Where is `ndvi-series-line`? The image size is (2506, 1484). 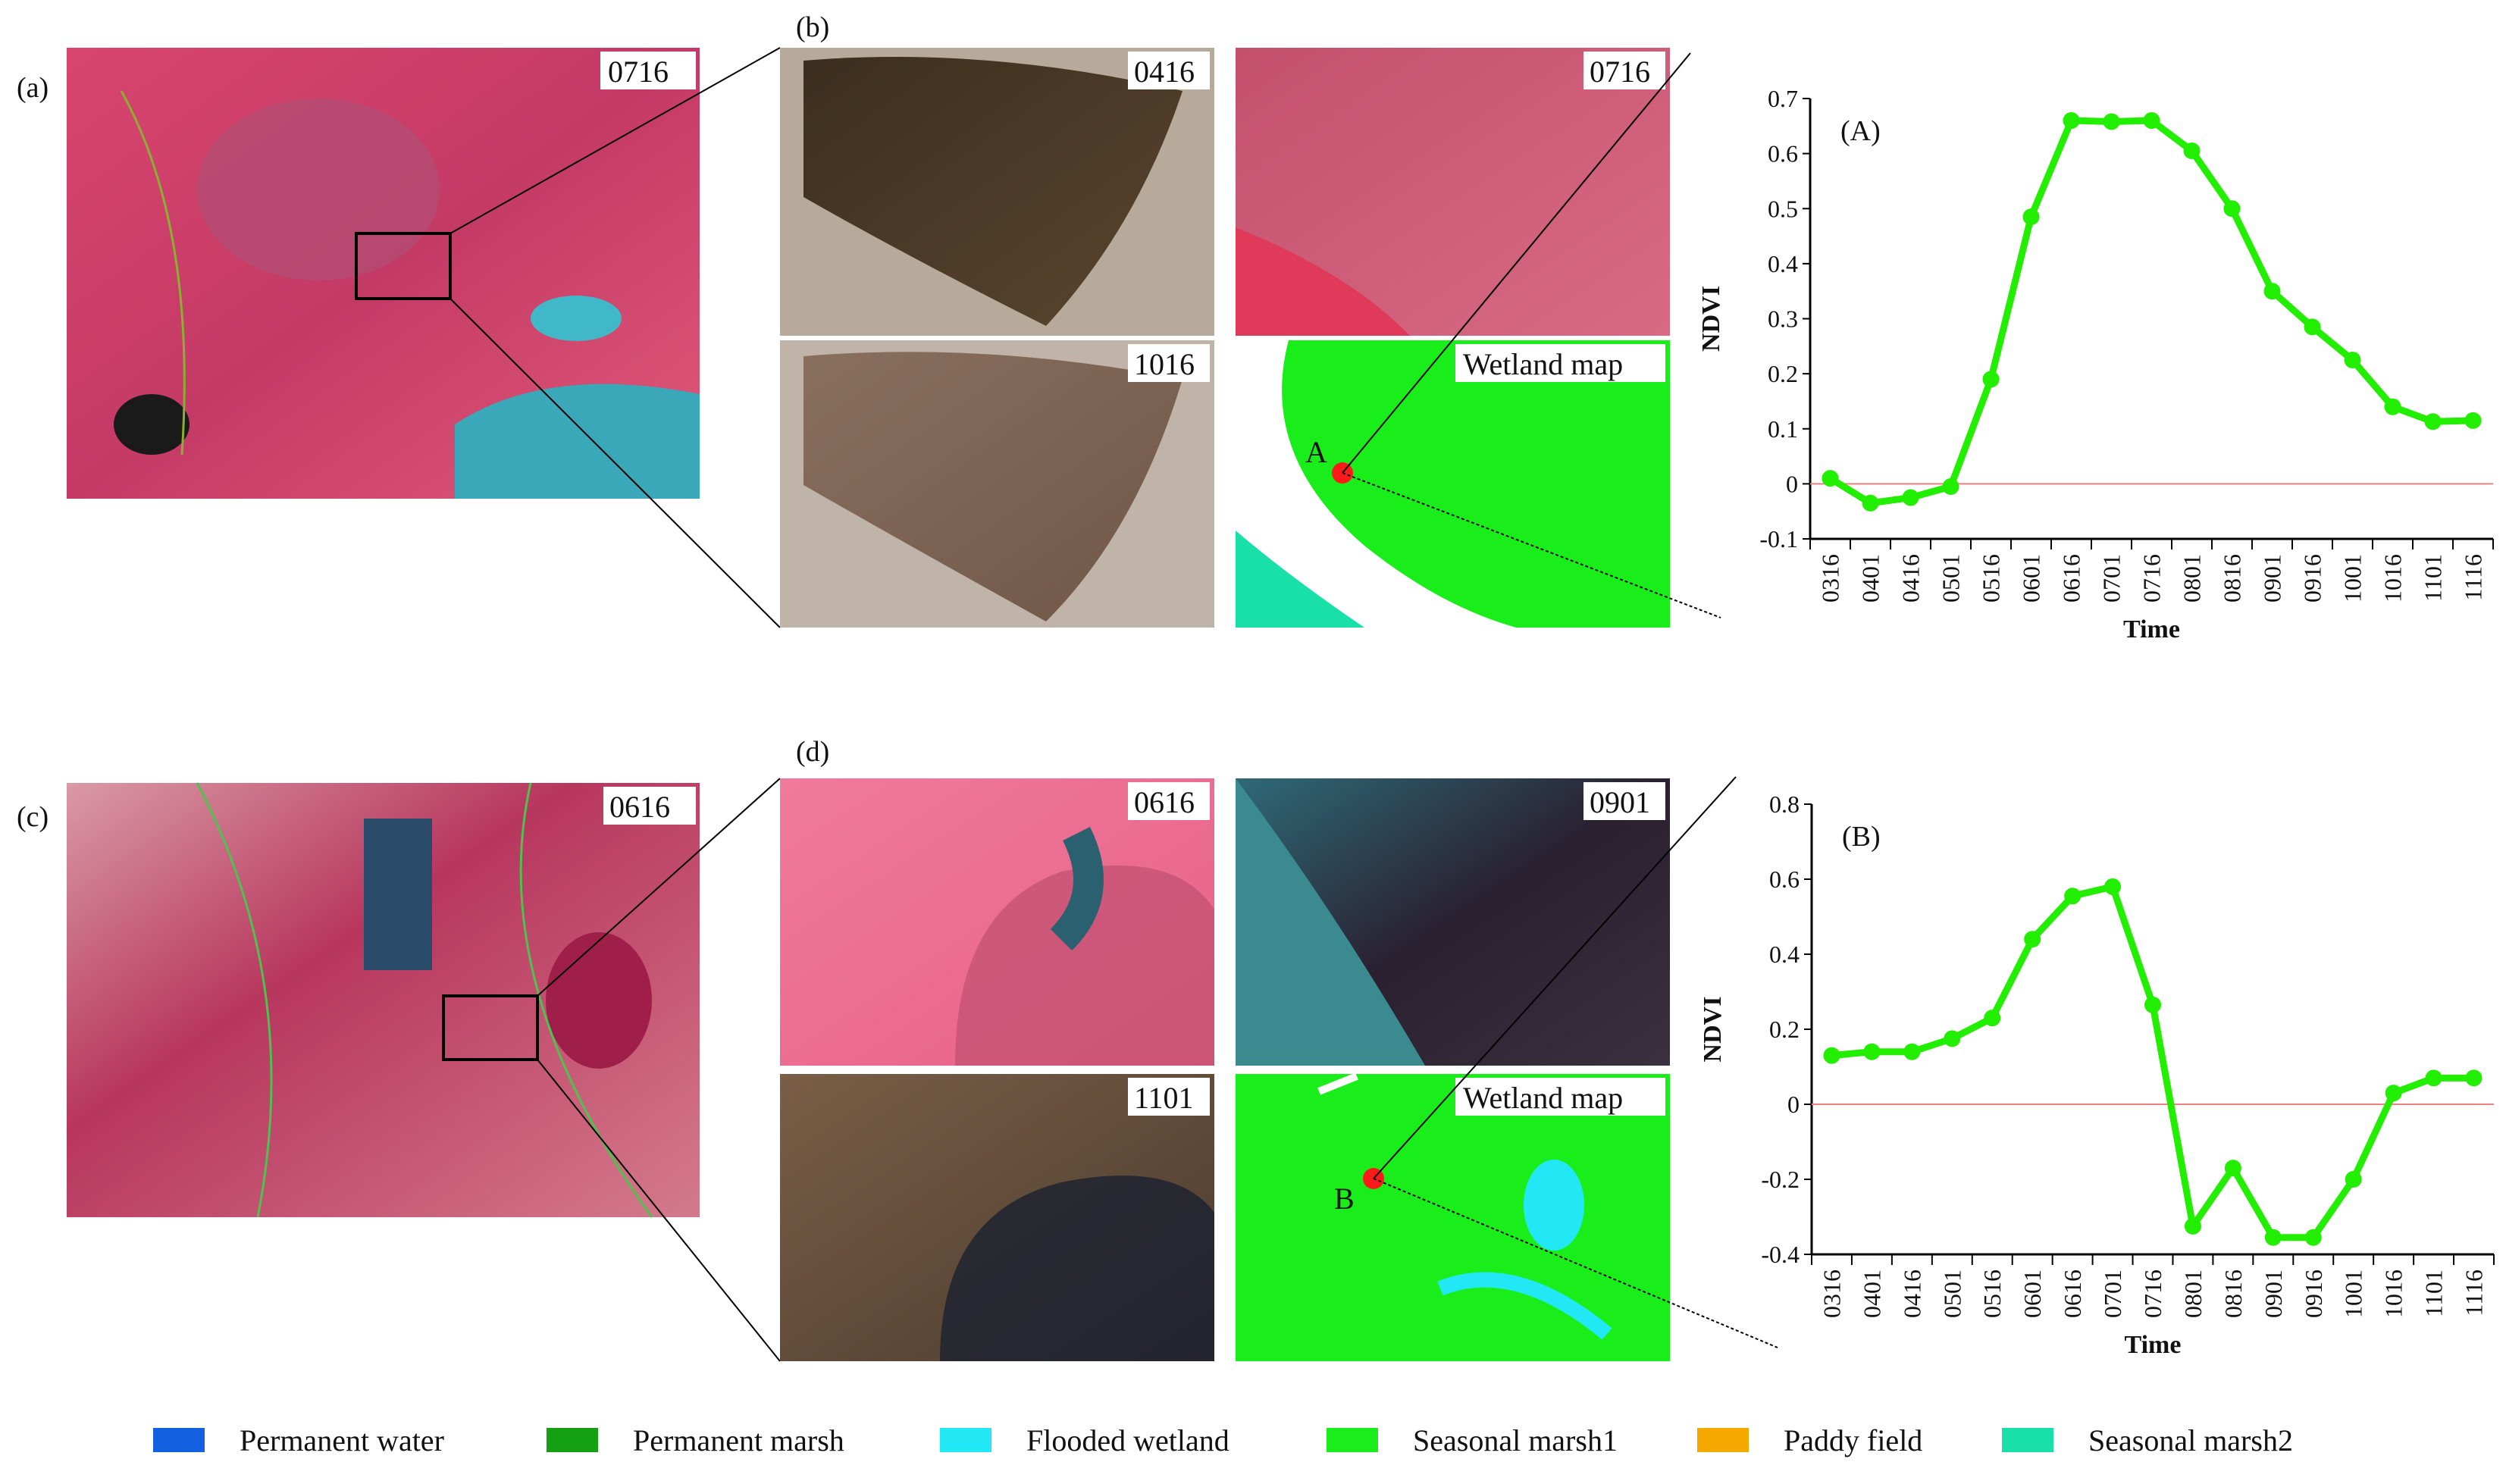 ndvi-series-line is located at coordinates (2152, 1062).